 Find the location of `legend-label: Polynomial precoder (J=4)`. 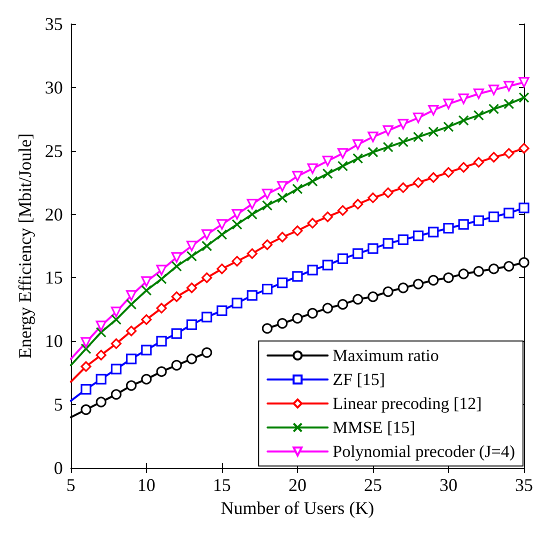

legend-label: Polynomial precoder (J=4) is located at coordinates (424, 451).